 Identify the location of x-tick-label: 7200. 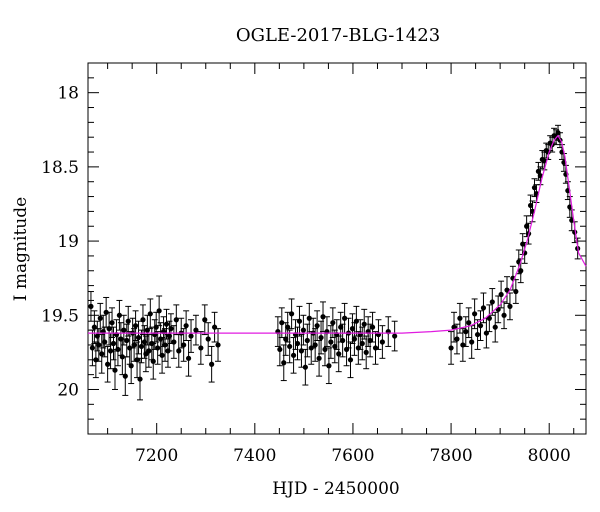
(156, 456).